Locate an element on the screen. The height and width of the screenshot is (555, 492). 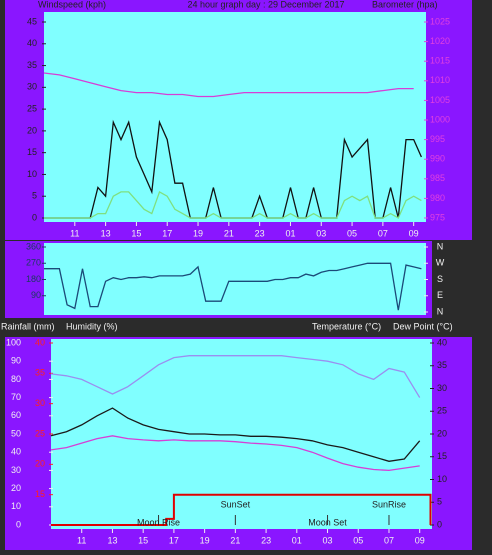
y-tick-label: E is located at coordinates (440, 295).